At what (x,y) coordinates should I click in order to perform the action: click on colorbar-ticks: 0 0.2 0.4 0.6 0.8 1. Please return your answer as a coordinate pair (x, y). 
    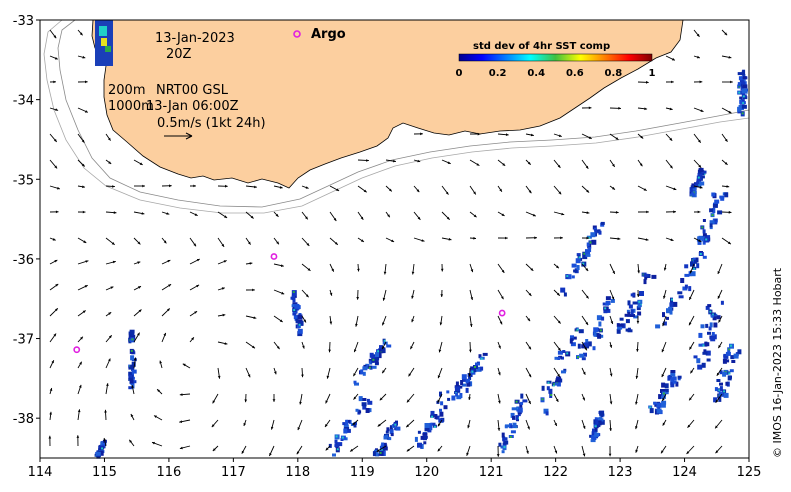
    Looking at the image, I should click on (556, 73).